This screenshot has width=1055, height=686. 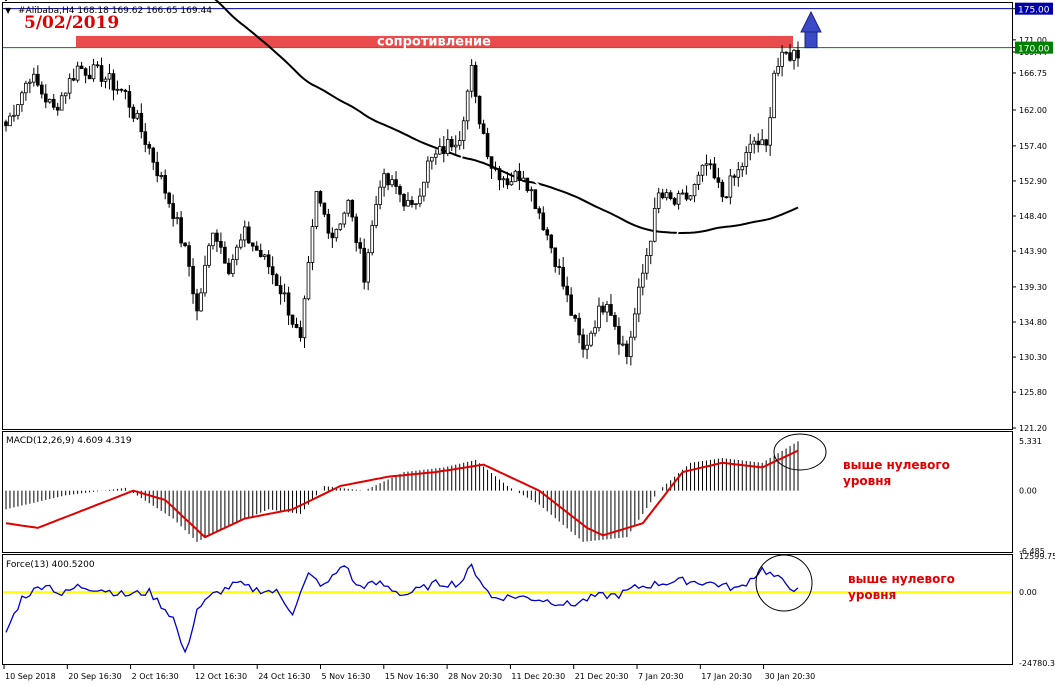 I want to click on price-label-box, so click(x=1034, y=8).